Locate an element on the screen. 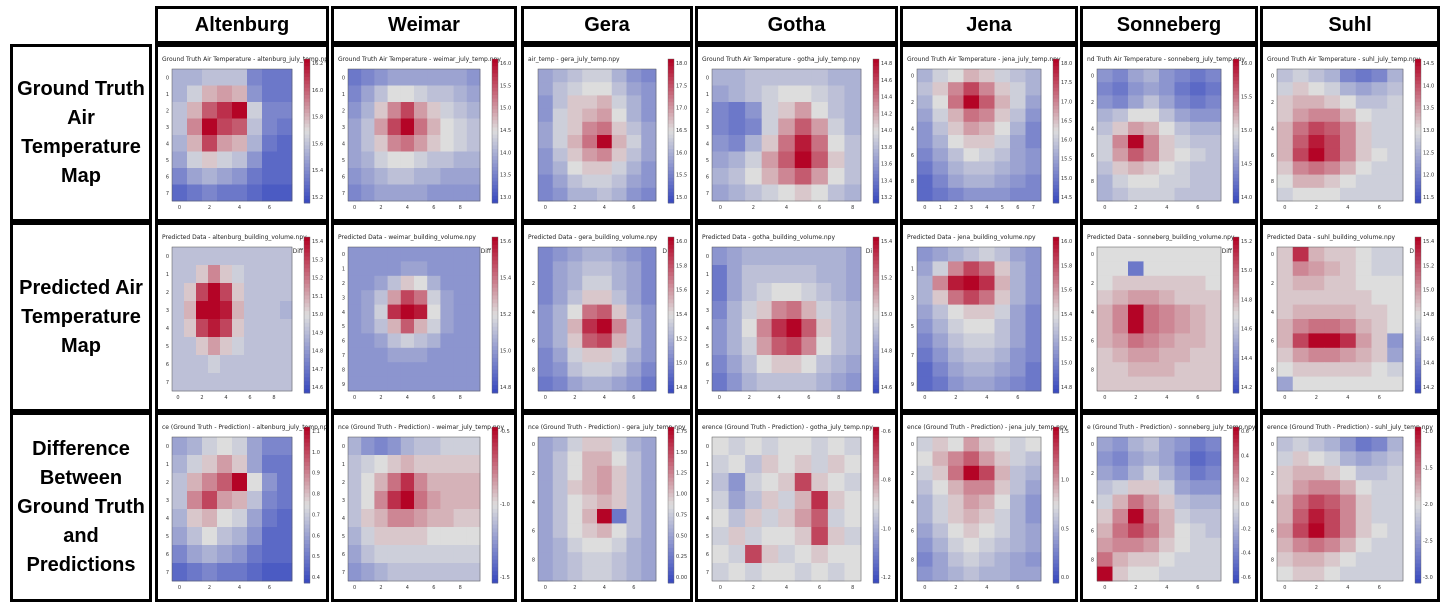 The image size is (1455, 608). colorbar-tick-label: 0.4 is located at coordinates (316, 578).